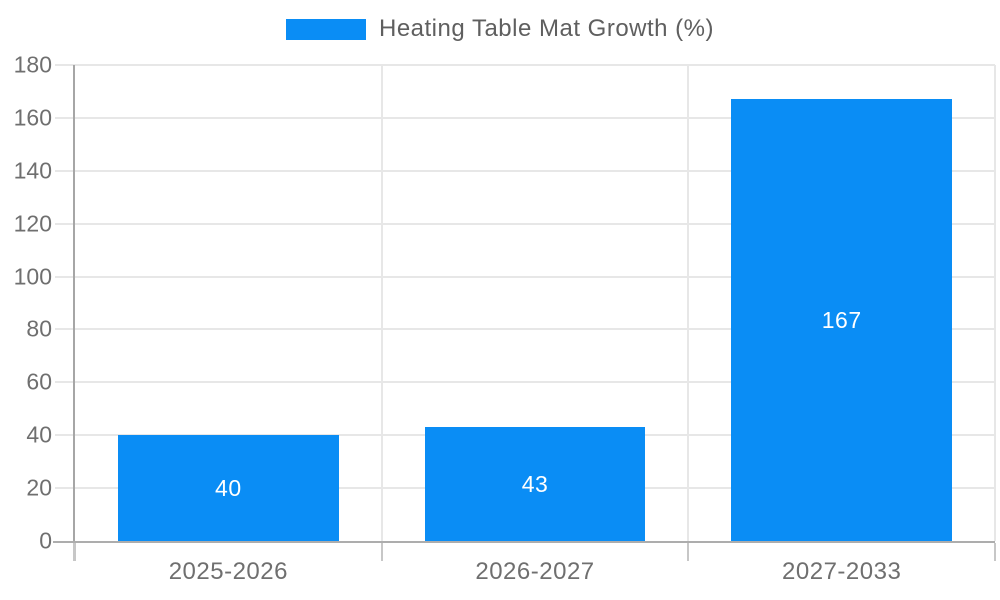 Image resolution: width=1000 pixels, height=600 pixels. Describe the element at coordinates (32, 117) in the screenshot. I see `y-tick-label: 160` at that location.